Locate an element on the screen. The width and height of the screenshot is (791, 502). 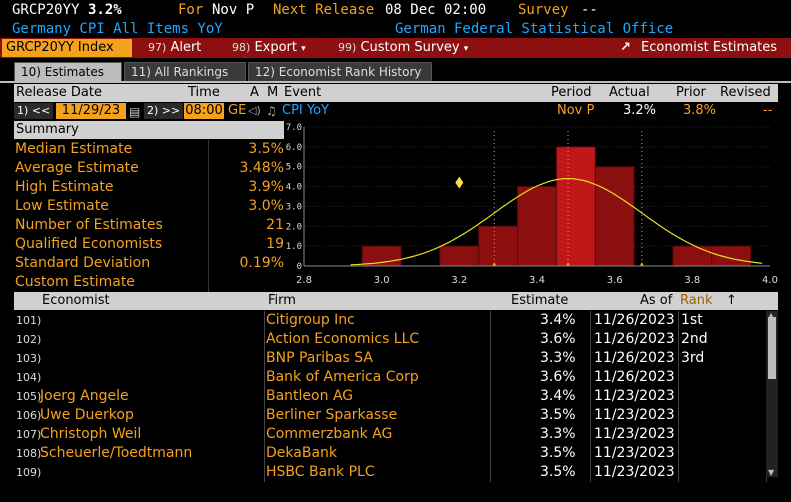
survey-value: -- is located at coordinates (589, 10).